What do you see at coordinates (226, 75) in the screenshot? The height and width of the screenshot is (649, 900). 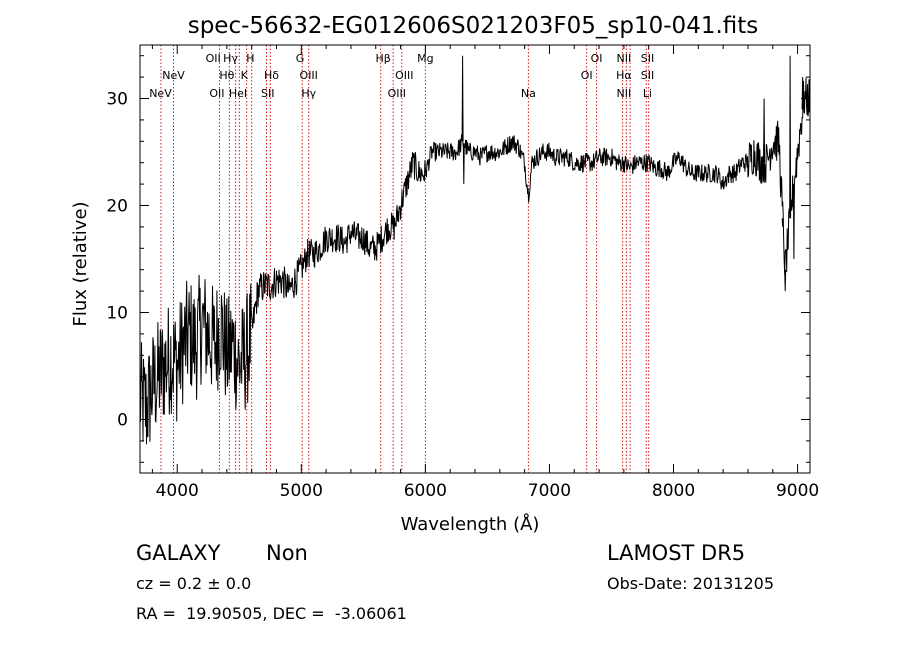 I see `line-label-10: Hθ` at bounding box center [226, 75].